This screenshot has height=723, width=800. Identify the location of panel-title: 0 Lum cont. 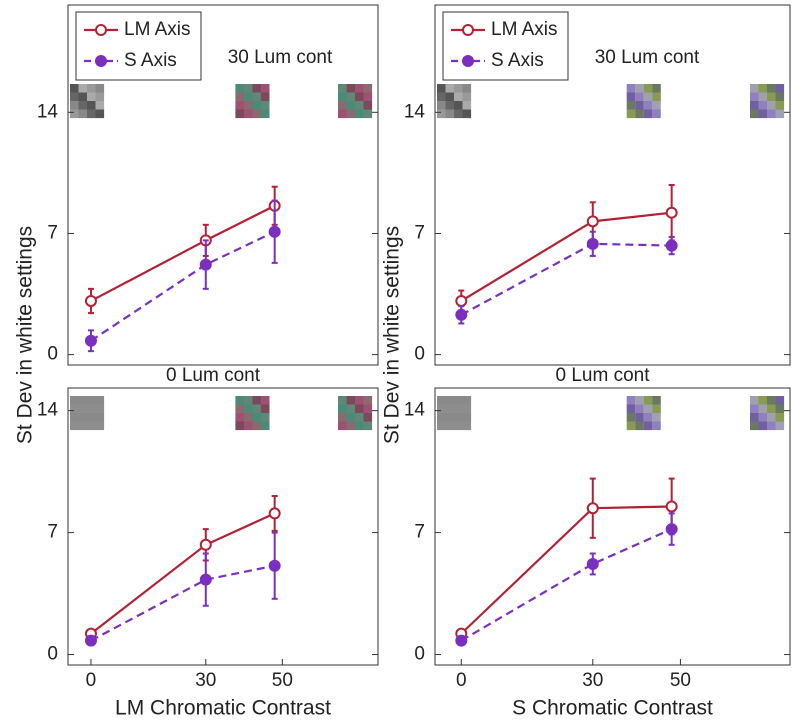
(213, 375).